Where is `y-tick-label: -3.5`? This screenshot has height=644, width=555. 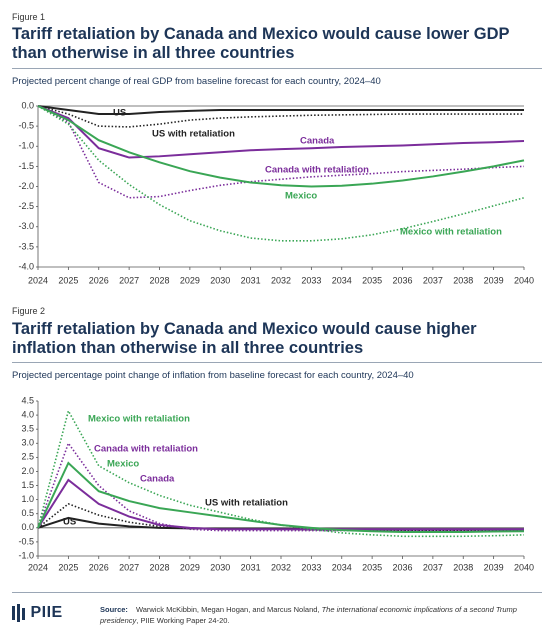
y-tick-label: -3.5 is located at coordinates (26, 246).